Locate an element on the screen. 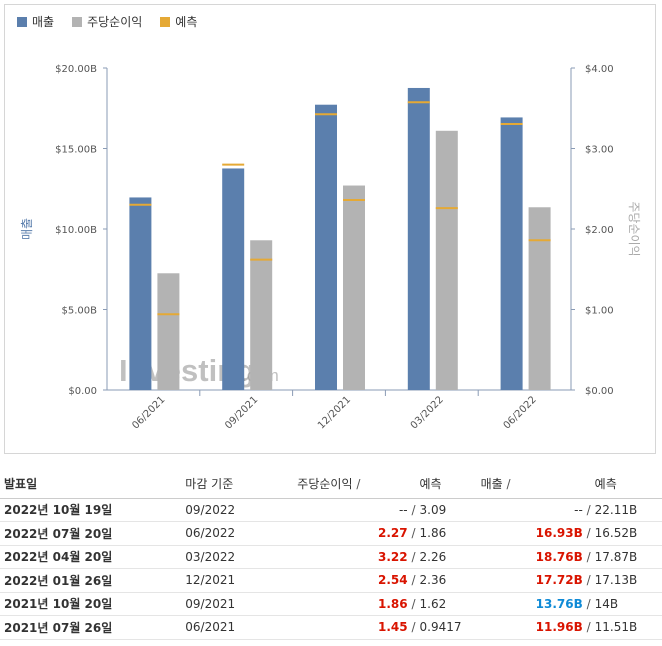 This screenshot has height=646, width=662. eps-actual-value: 2.27 is located at coordinates (393, 533).